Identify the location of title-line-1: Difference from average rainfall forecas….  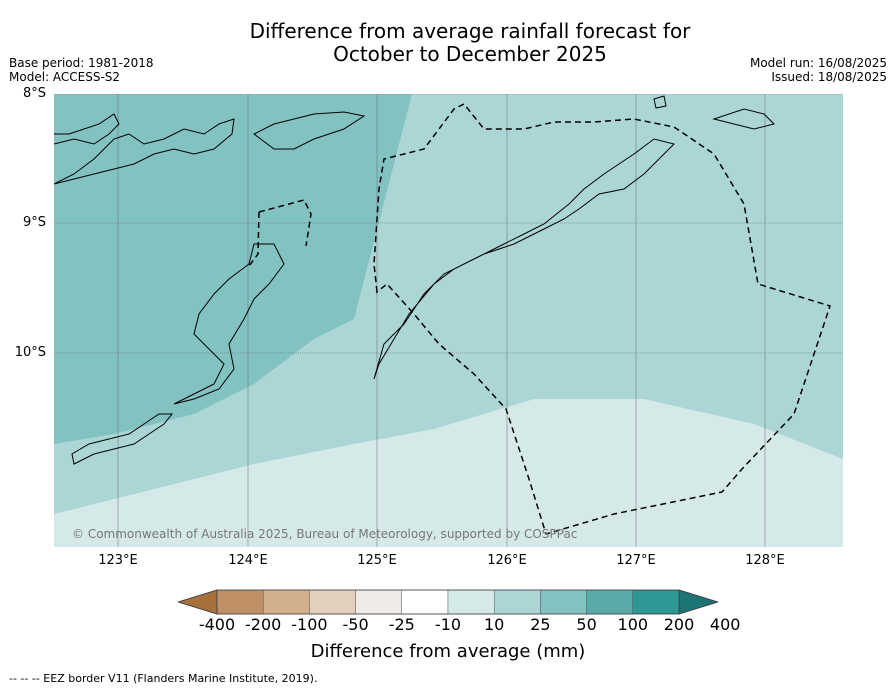
(470, 31).